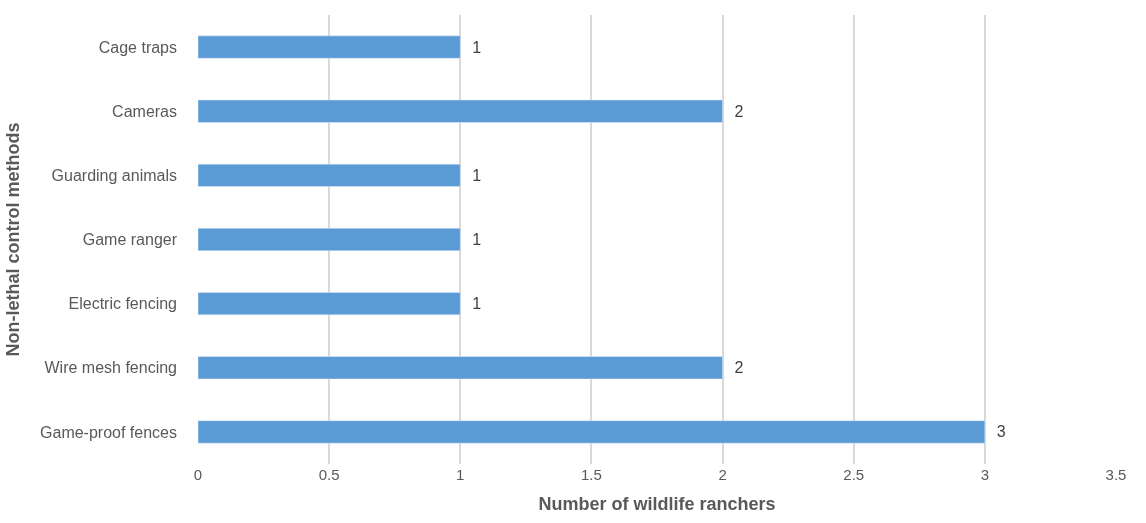 The image size is (1146, 523). I want to click on y-tick-label: Cameras, so click(144, 111).